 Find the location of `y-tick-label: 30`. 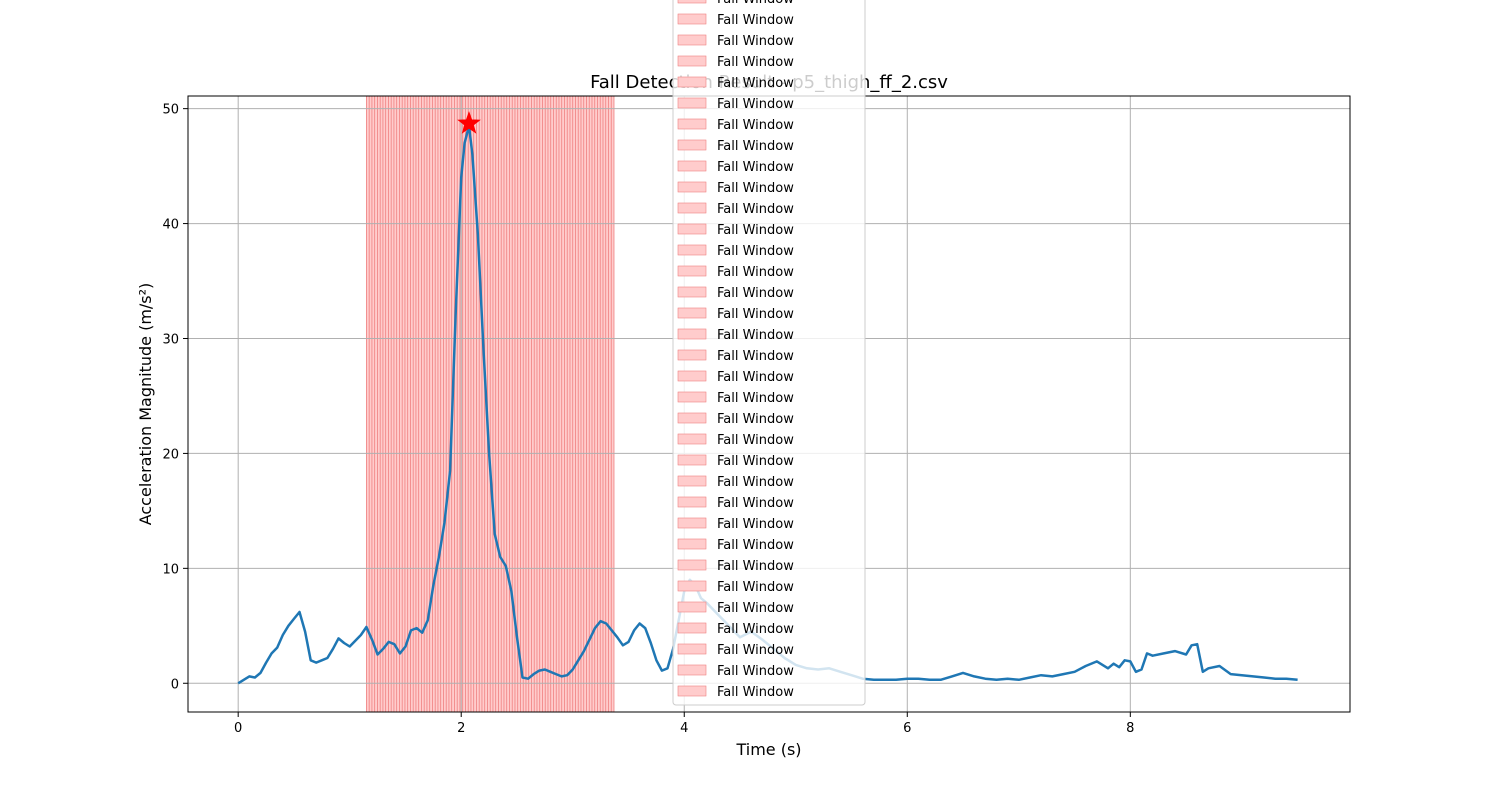

y-tick-label: 30 is located at coordinates (170, 339).